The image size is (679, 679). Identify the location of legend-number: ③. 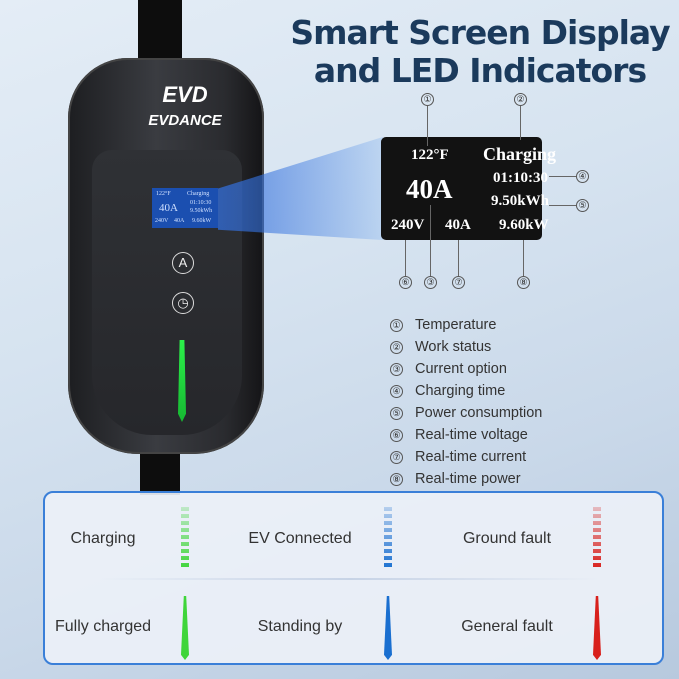
(396, 369).